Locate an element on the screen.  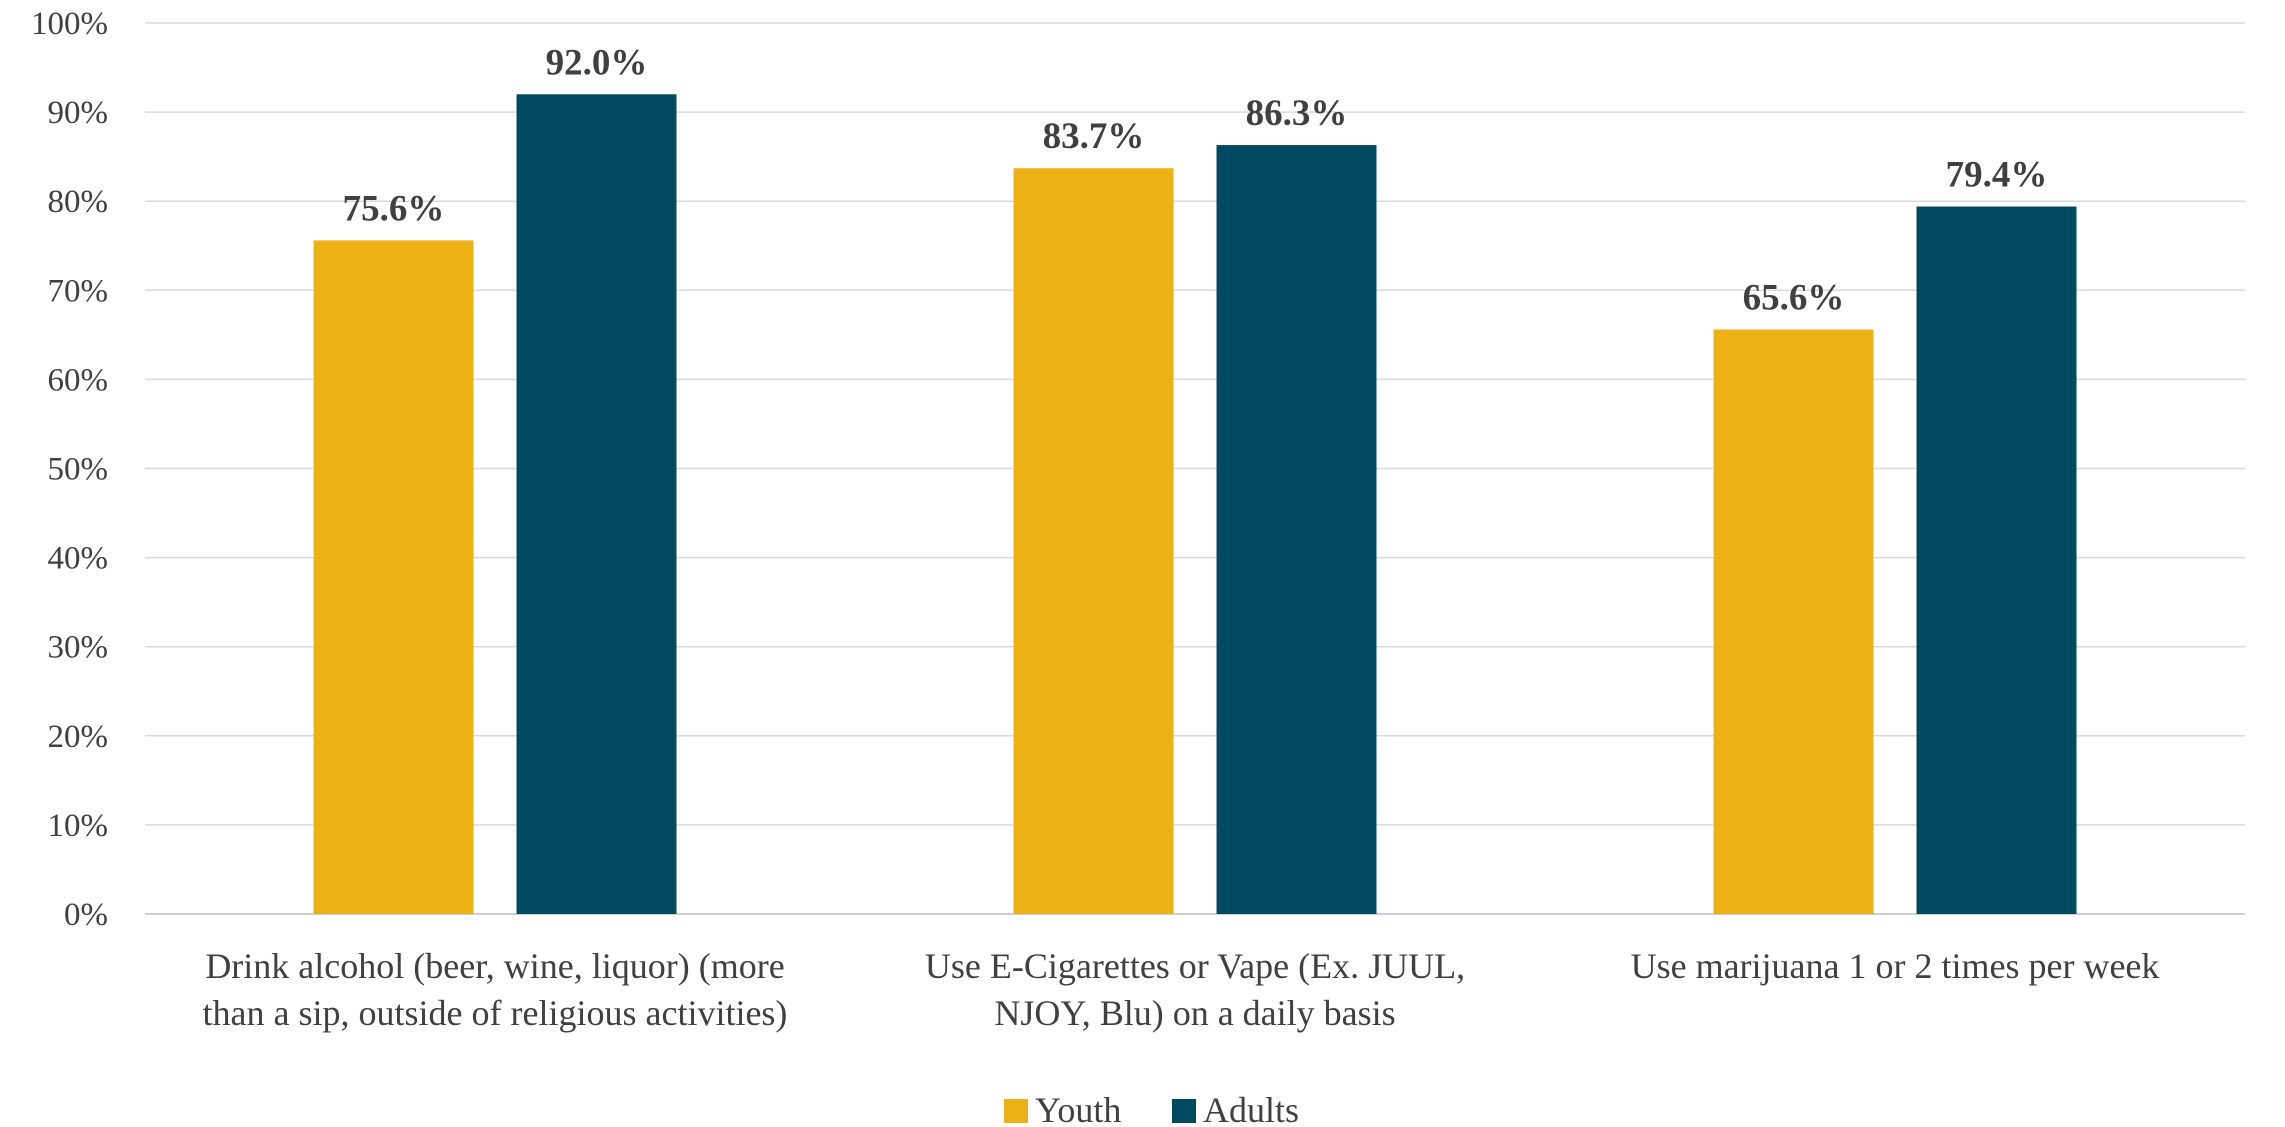
data-label-adults: 86.3% is located at coordinates (1297, 113).